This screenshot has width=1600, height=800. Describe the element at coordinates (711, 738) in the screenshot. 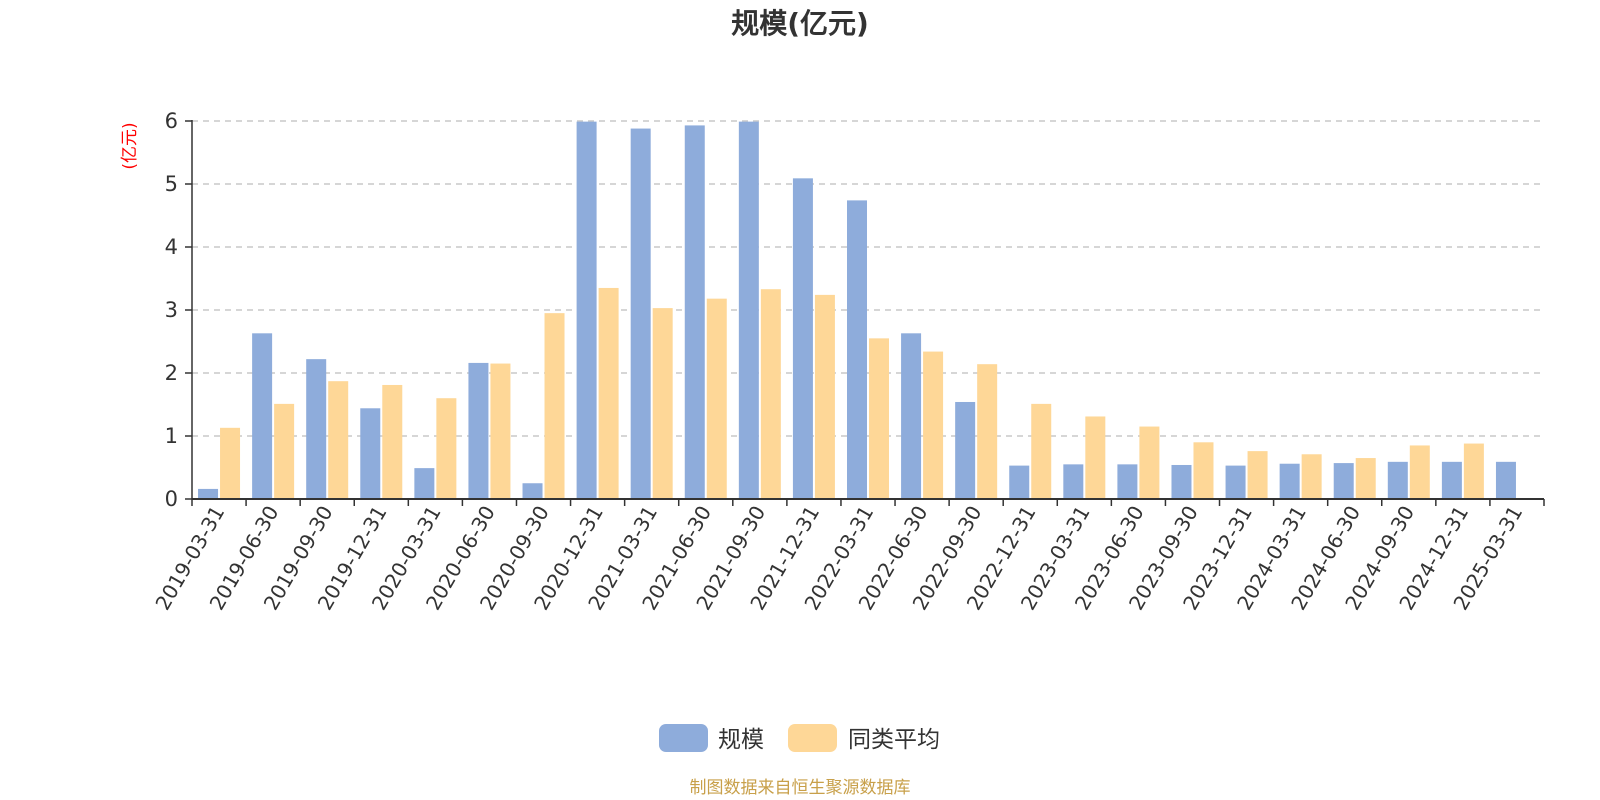

I see `legend-item-scale: 规模` at that location.